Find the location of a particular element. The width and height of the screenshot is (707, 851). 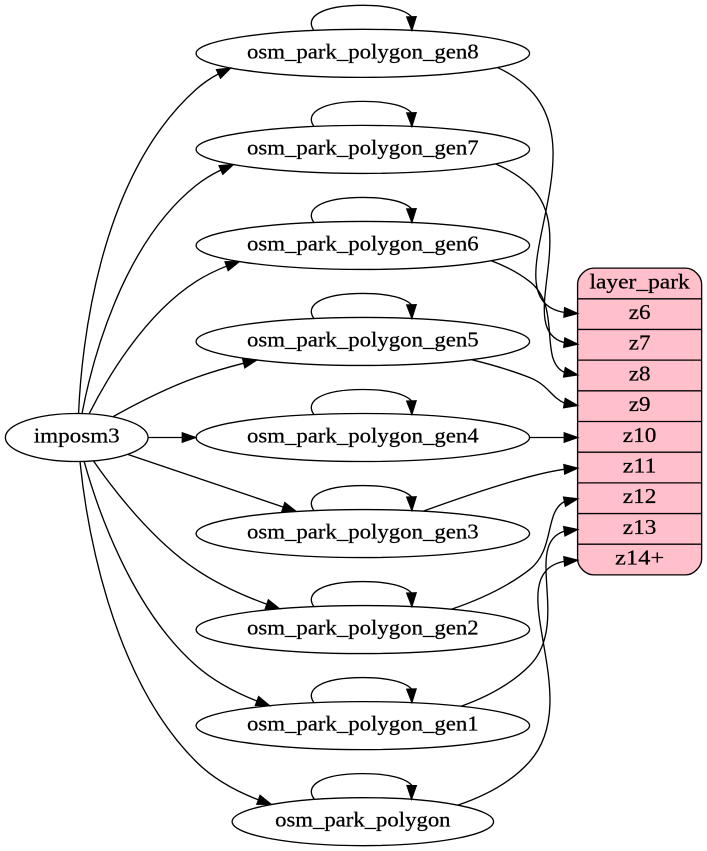

svg-text: osm_park_polygon_gen1 is located at coordinates (363, 724).